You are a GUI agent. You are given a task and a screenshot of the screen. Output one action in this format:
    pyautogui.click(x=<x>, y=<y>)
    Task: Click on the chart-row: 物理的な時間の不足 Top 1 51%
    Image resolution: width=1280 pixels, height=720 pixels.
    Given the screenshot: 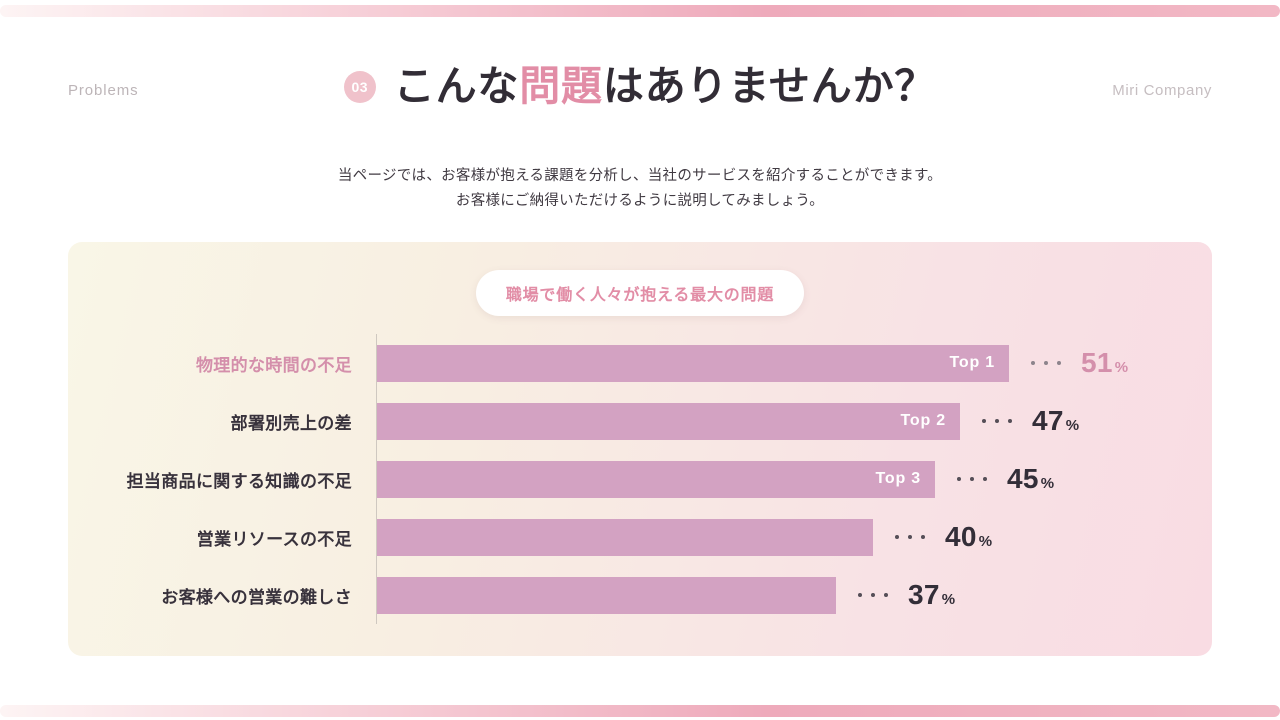 What is the action you would take?
    pyautogui.click(x=640, y=363)
    